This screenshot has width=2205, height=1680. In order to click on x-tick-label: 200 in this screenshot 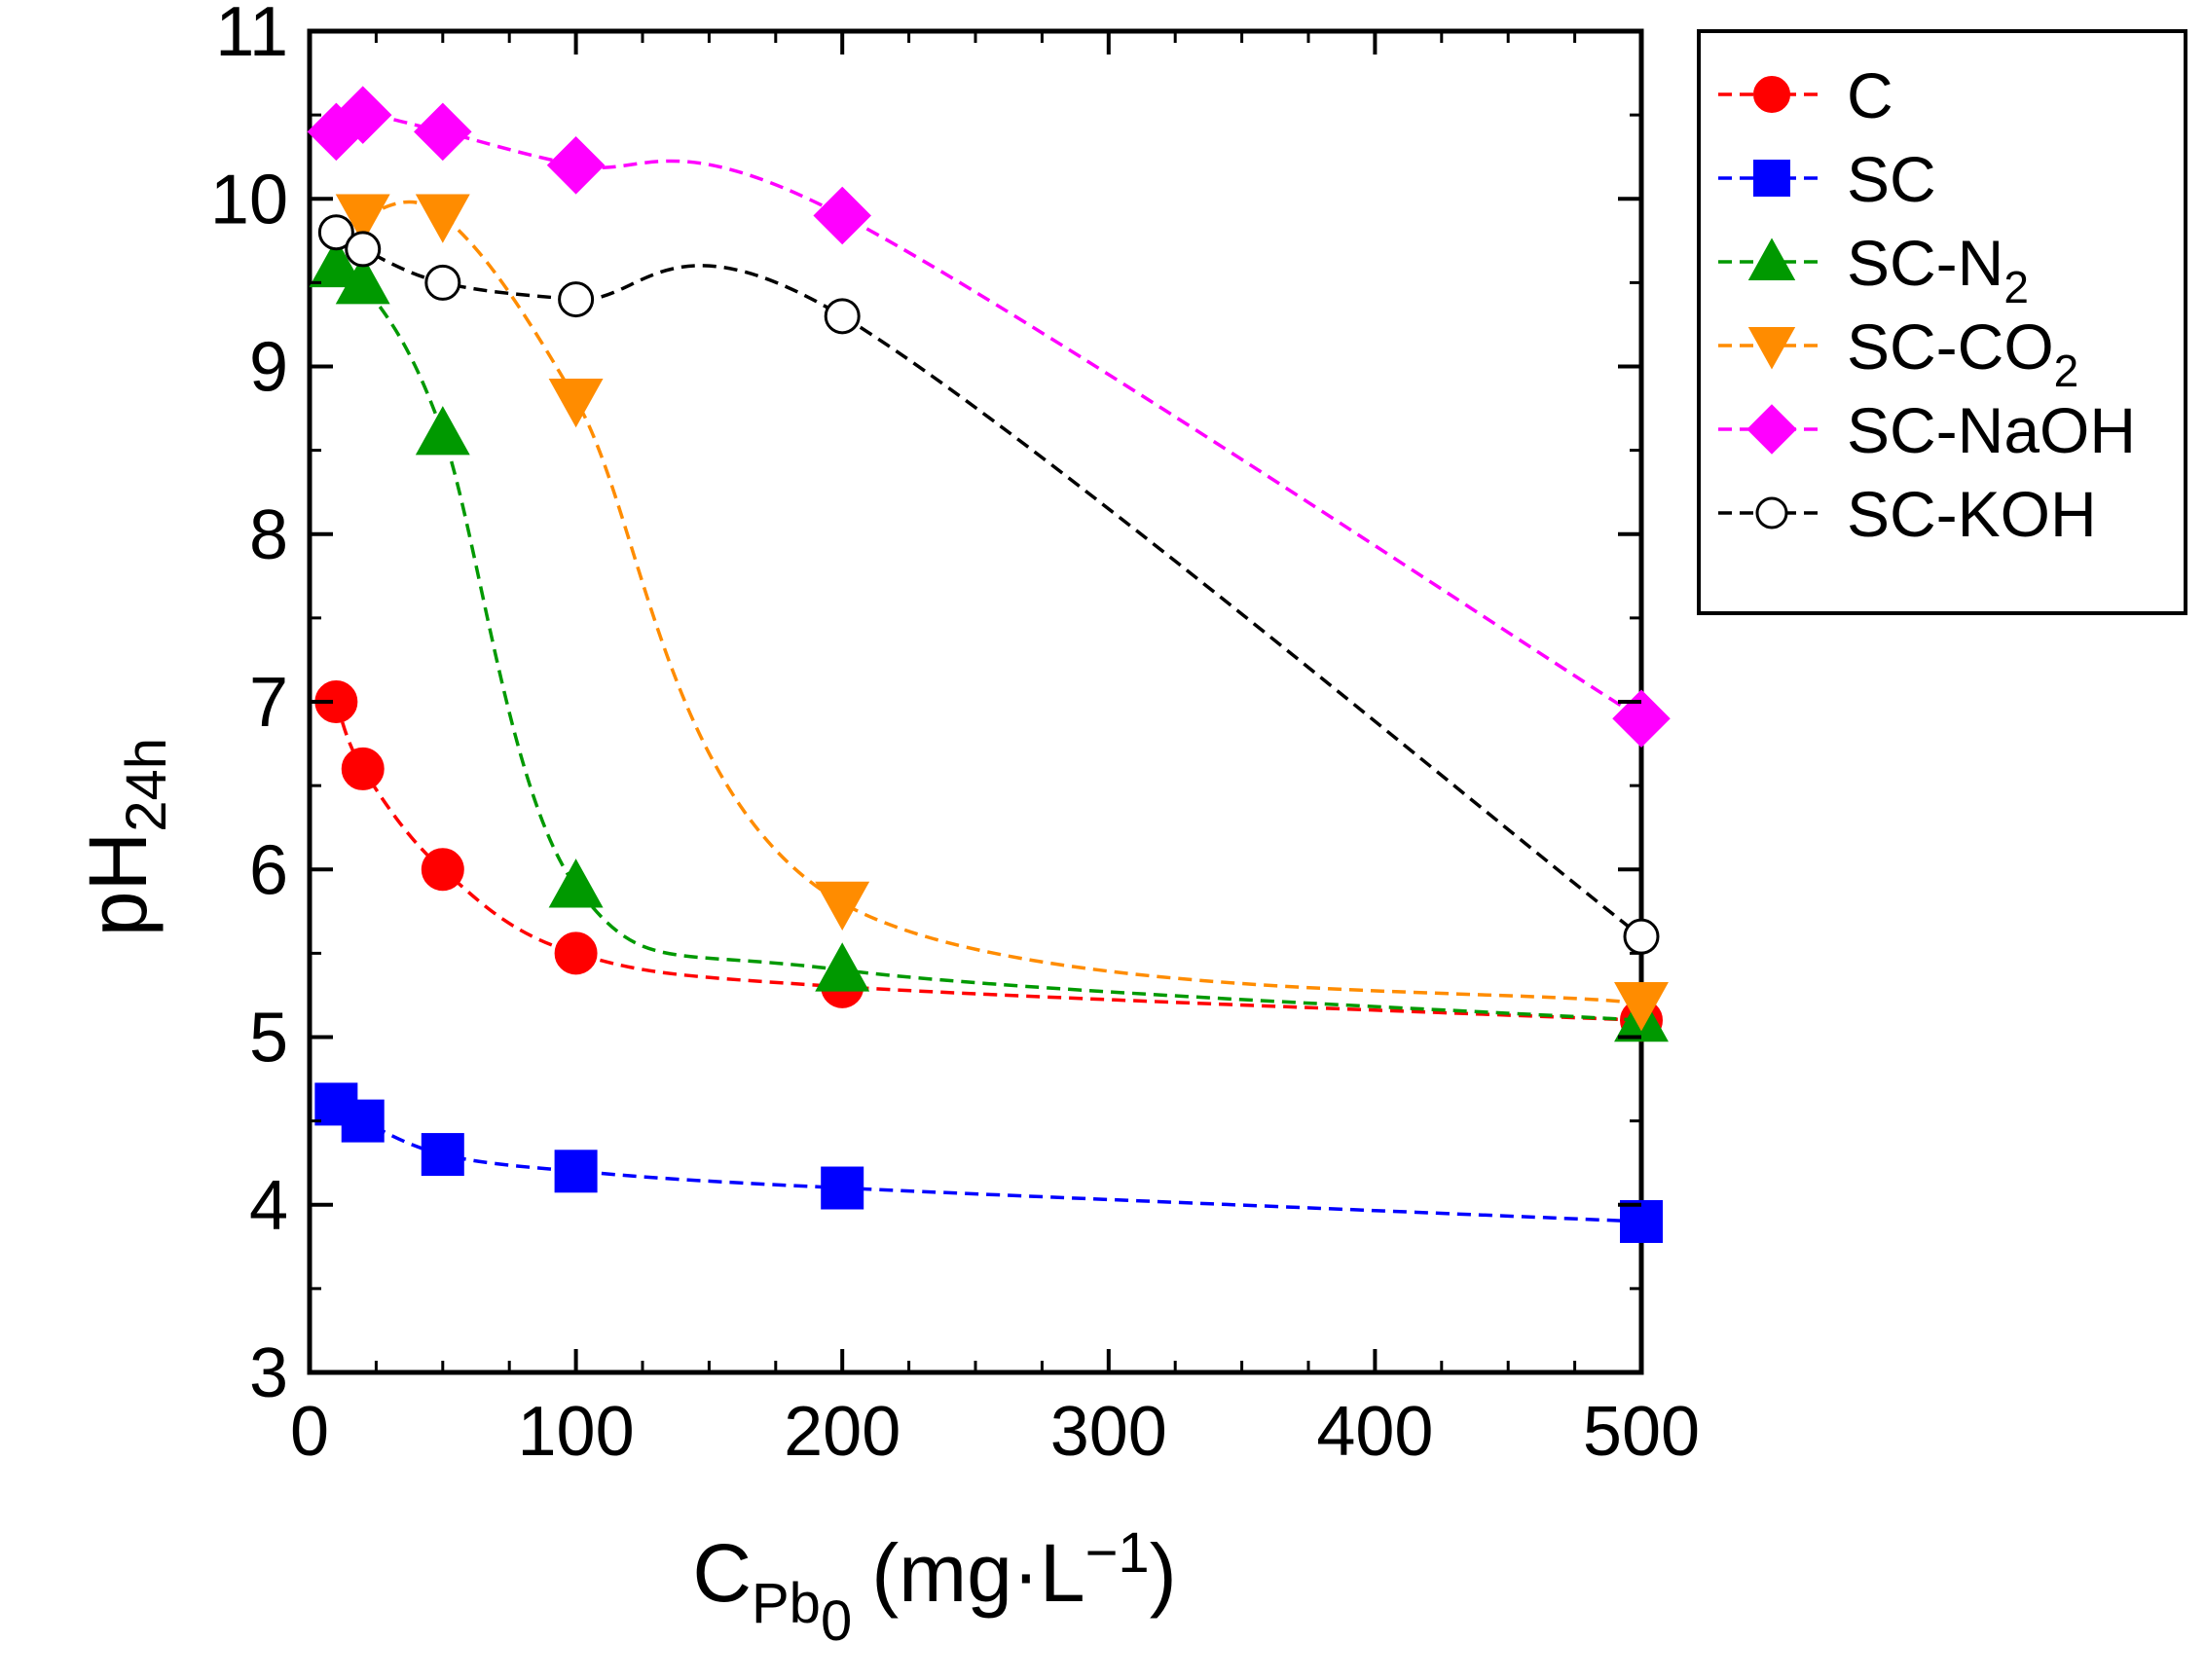, I will do `click(842, 1432)`.